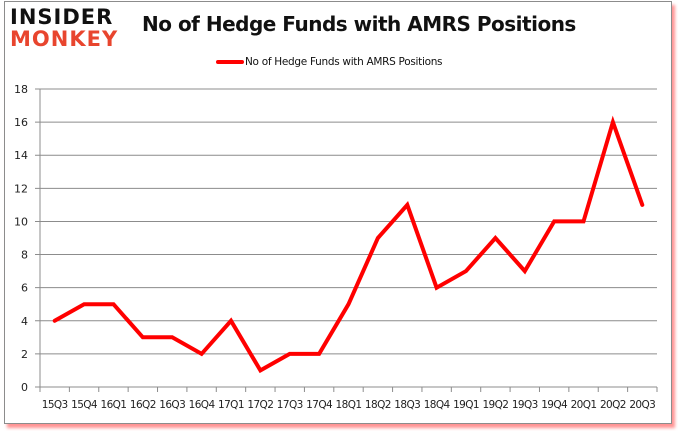 The image size is (678, 431). I want to click on y-tick-label: 14, so click(21, 155).